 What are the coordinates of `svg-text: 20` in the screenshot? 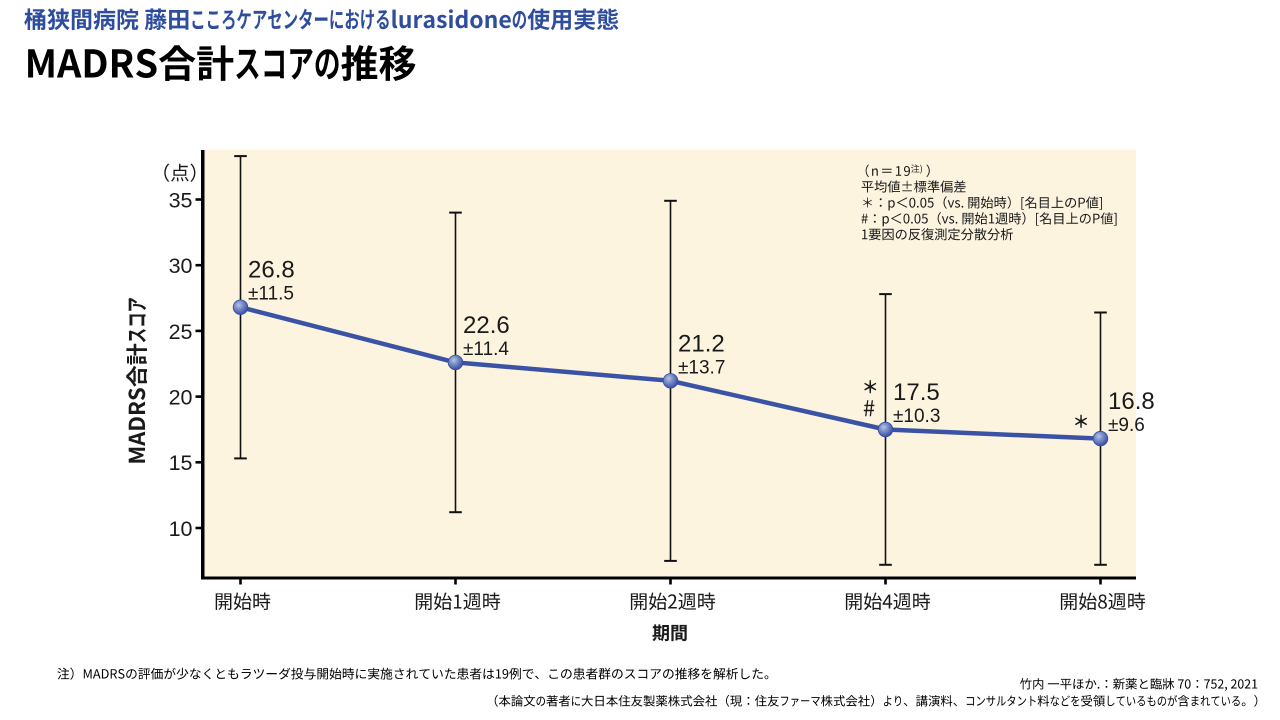 It's located at (181, 398).